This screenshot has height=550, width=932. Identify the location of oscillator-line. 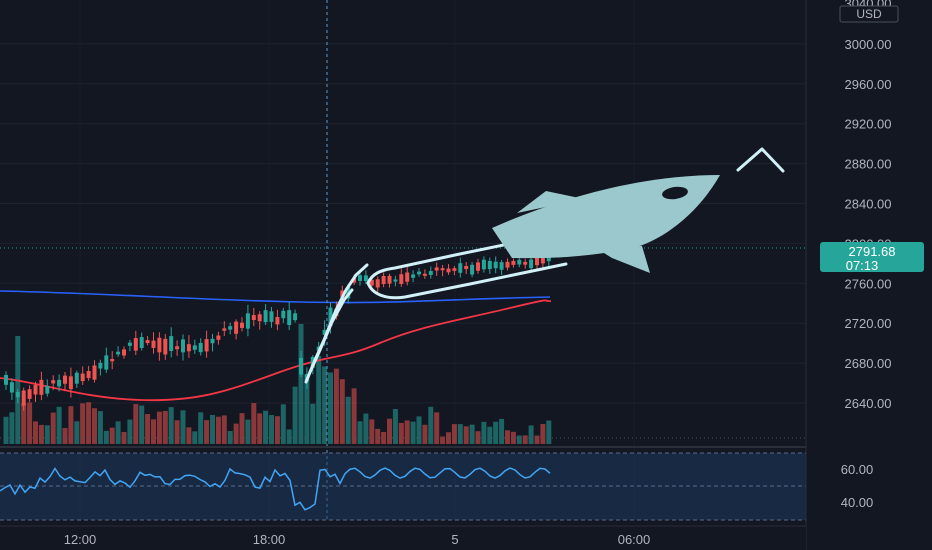
(275, 489).